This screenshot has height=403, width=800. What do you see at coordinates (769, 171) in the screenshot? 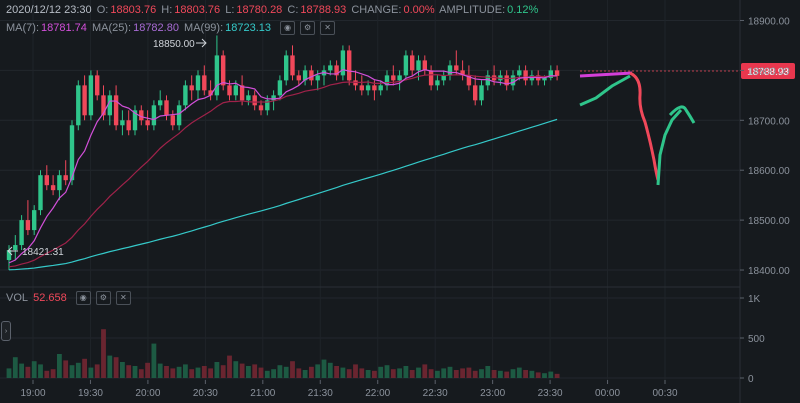
I see `price-tick-label: 18600.00` at bounding box center [769, 171].